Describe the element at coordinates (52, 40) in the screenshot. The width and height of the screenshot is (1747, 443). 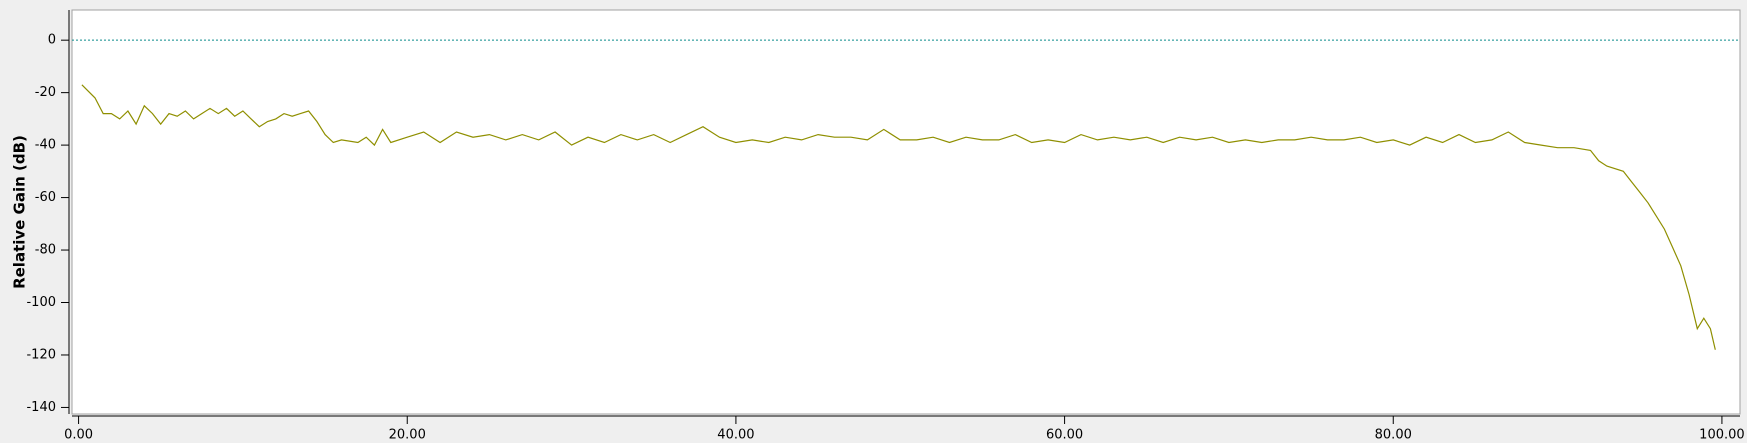
I see `y-tick-label: 0` at that location.